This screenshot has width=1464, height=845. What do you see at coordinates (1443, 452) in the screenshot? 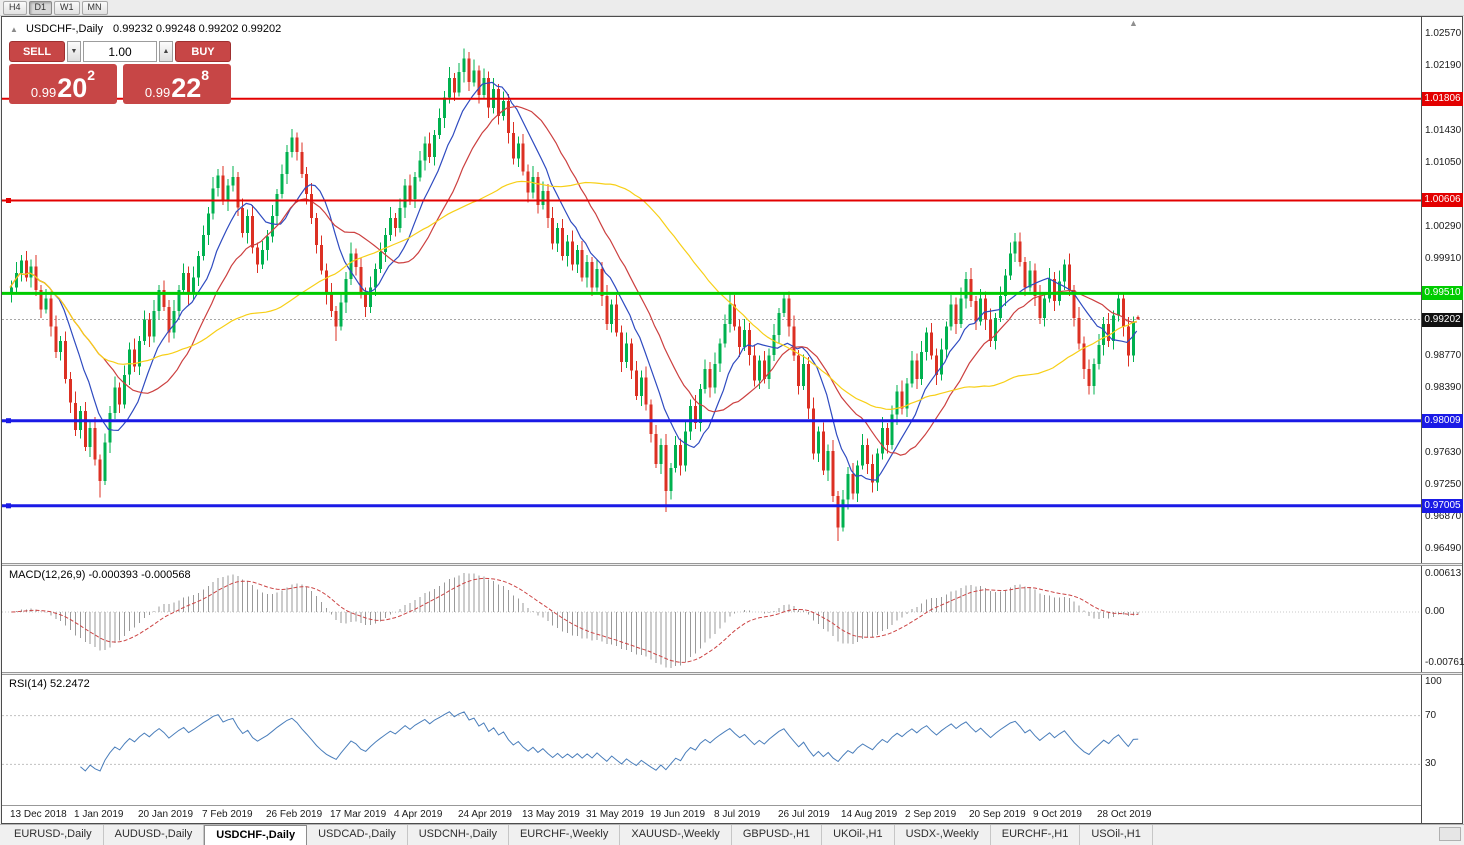
I see `price-axis-label: 0.97630` at bounding box center [1443, 452].